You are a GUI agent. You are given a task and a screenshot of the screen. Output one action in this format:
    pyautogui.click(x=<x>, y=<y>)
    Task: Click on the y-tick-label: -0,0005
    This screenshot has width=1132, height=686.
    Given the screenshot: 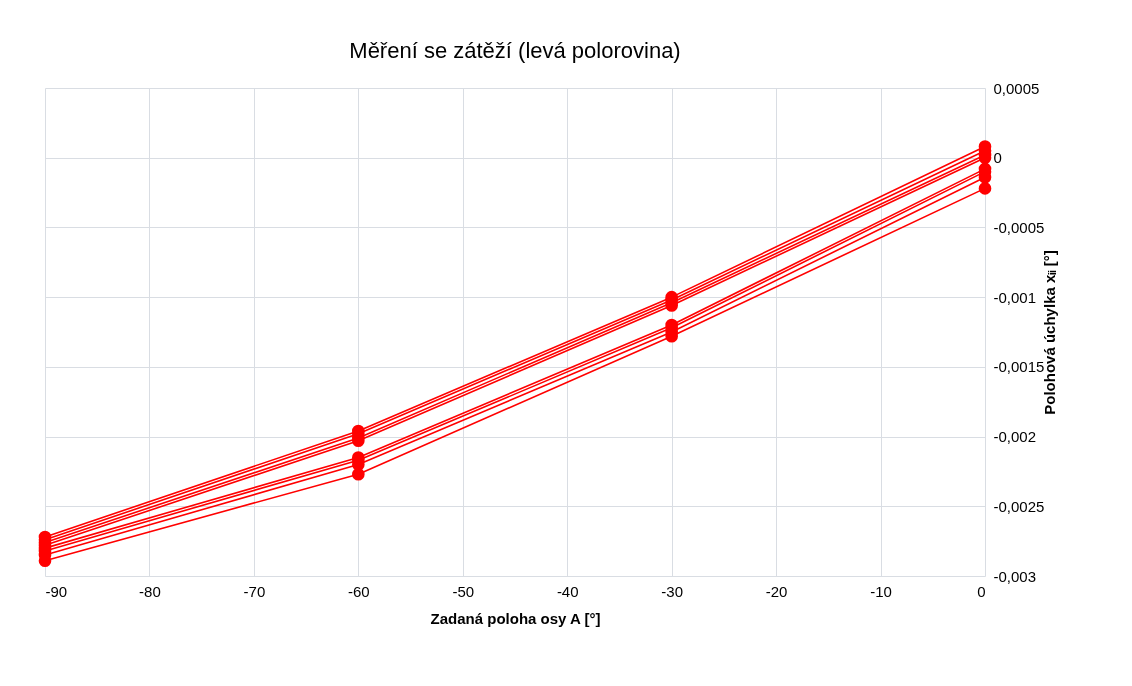 What is the action you would take?
    pyautogui.click(x=1019, y=227)
    